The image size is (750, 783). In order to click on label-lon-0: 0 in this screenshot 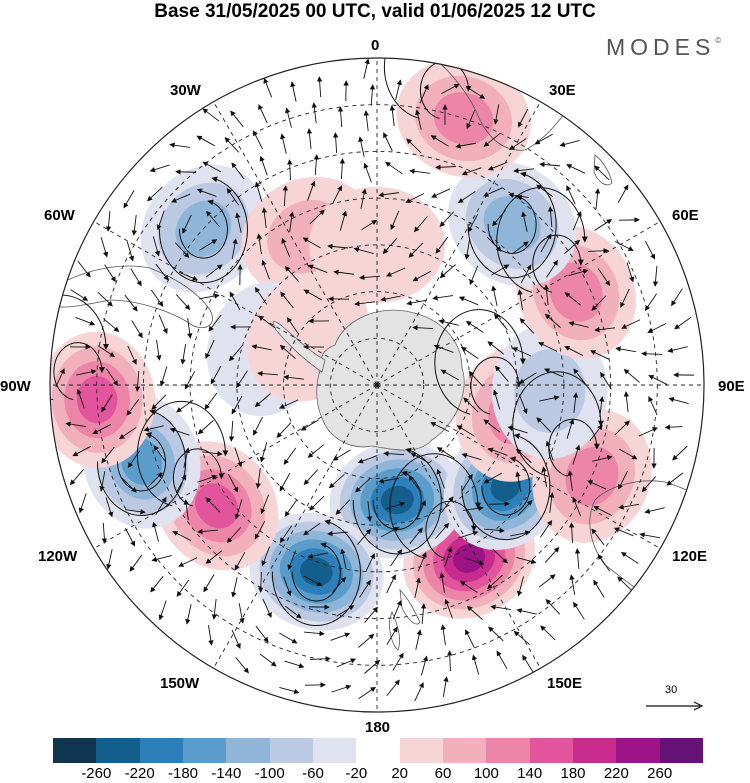, I will do `click(375, 45)`.